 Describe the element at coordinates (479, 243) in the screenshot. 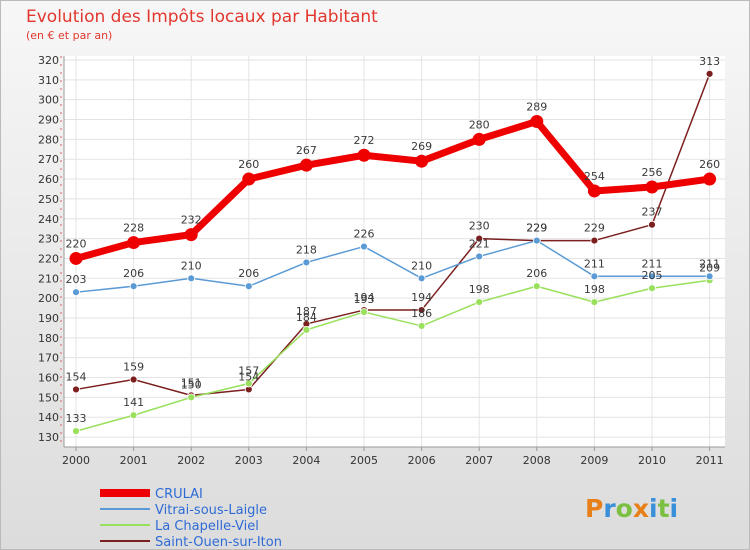

I see `data-label: 221` at that location.